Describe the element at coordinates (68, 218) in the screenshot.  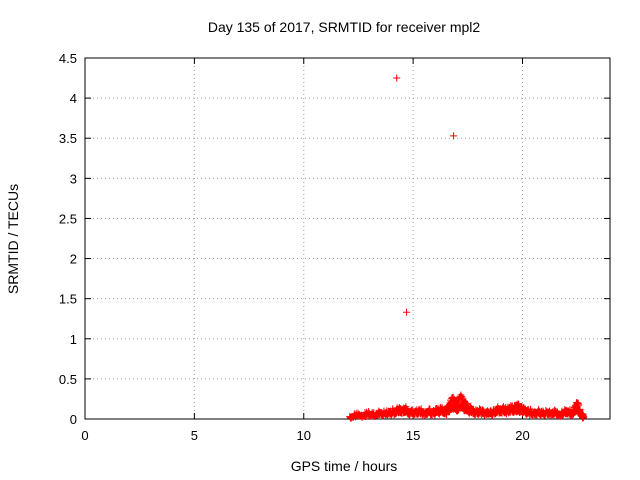
I see `y-tick-label: 2.5` at that location.